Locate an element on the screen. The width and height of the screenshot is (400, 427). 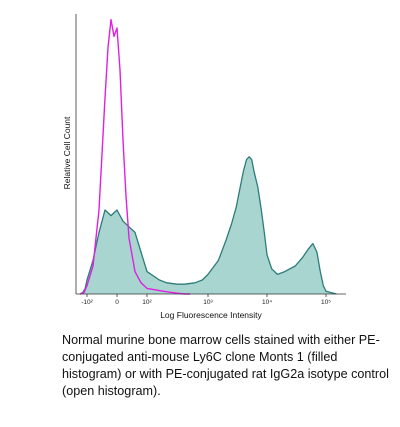
x-tick-label: 10² is located at coordinates (147, 302).